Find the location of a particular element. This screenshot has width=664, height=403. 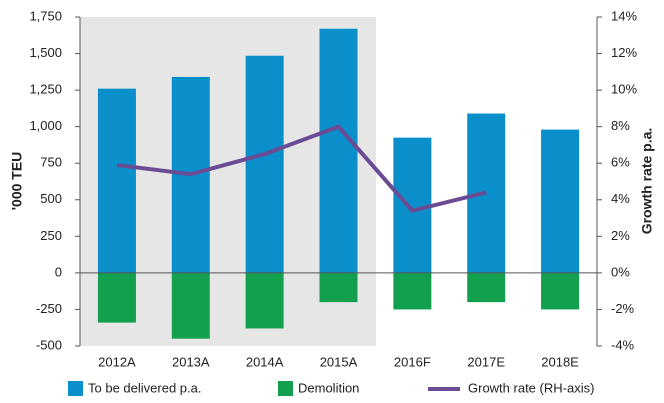

x-tick-label: 2017E is located at coordinates (486, 361).